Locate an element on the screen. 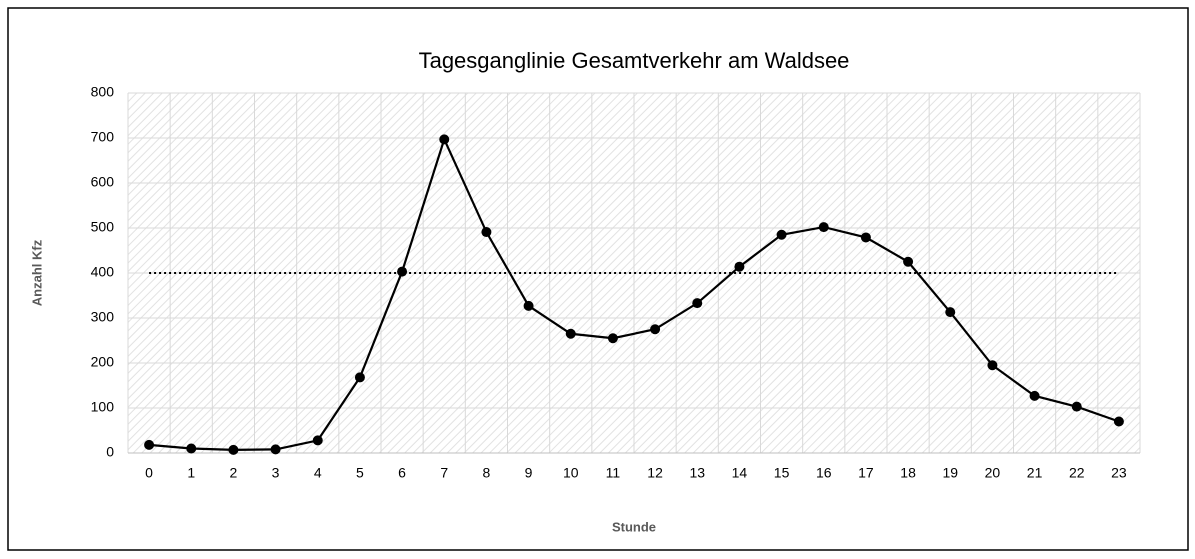 The image size is (1195, 559). y-tick-label: 400 is located at coordinates (103, 272).